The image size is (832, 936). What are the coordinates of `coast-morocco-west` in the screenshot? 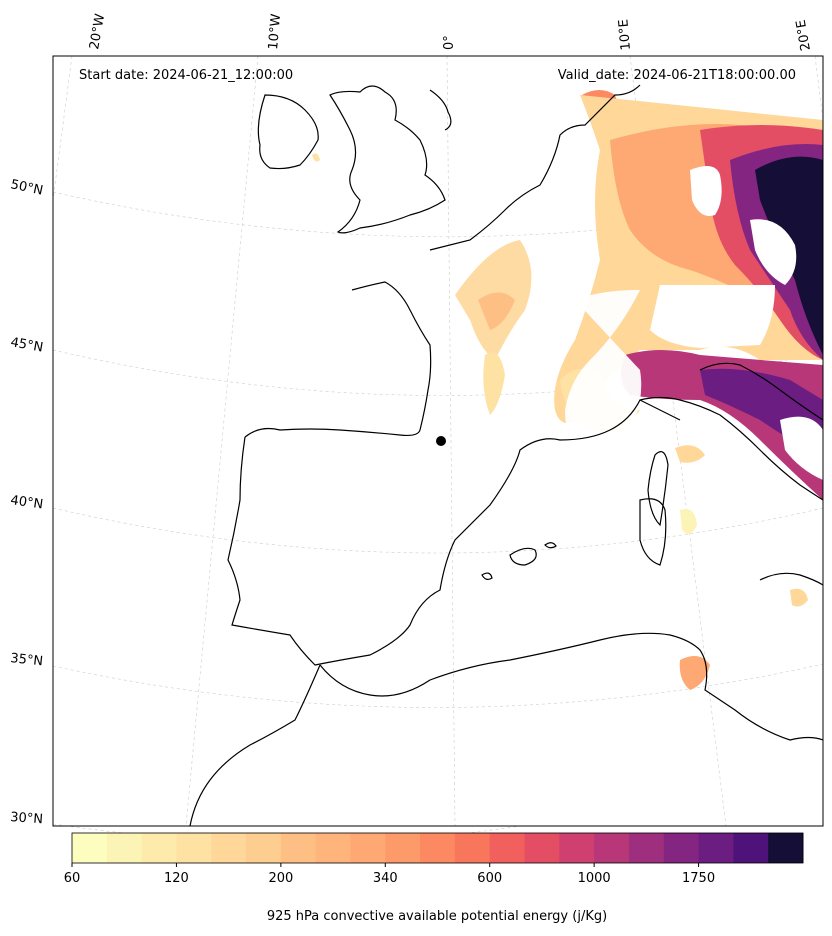 It's located at (255, 745).